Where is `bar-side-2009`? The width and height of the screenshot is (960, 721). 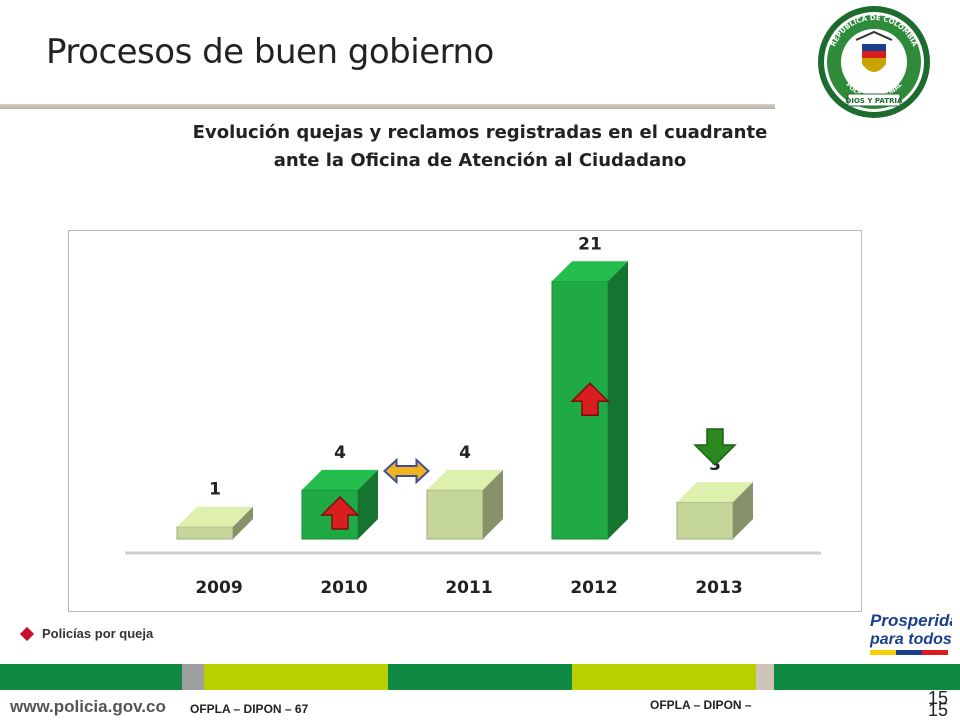
bar-side-2009 is located at coordinates (243, 522).